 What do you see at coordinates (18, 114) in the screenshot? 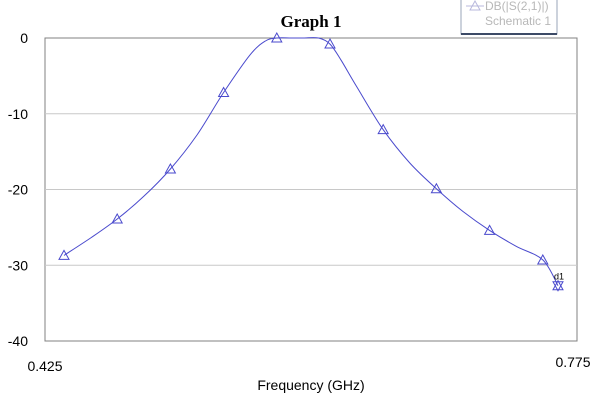
I see `y-tick-label: -10` at bounding box center [18, 114].